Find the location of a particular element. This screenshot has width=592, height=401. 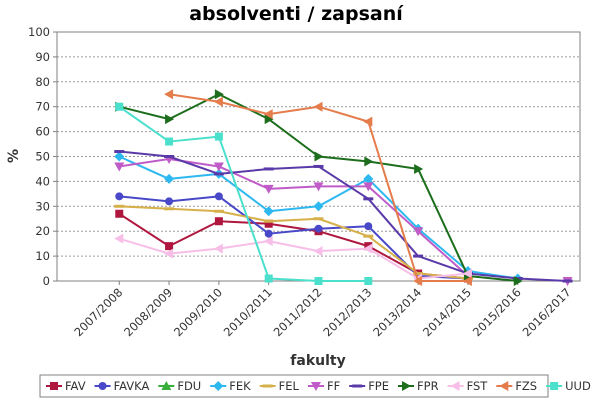

y-axis-ticks: 0 10 20 30 40 50 60 70 80 90 100 is located at coordinates (42, 156).